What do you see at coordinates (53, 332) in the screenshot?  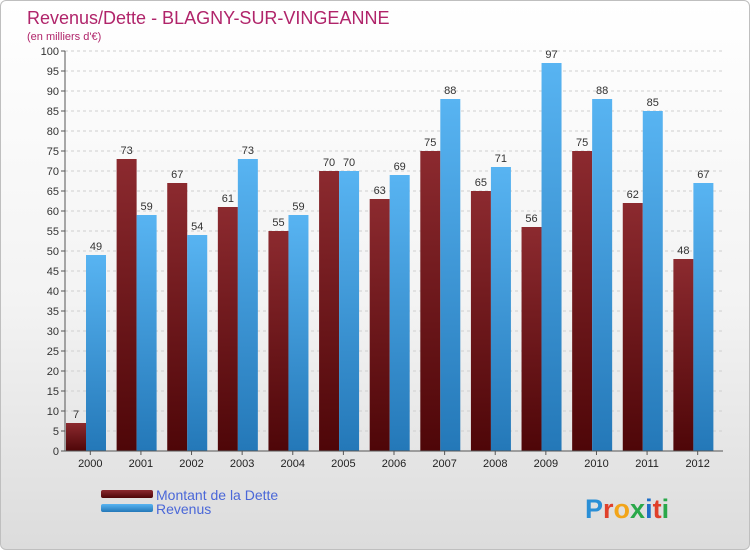 I see `y-tick-label: 30` at bounding box center [53, 332].